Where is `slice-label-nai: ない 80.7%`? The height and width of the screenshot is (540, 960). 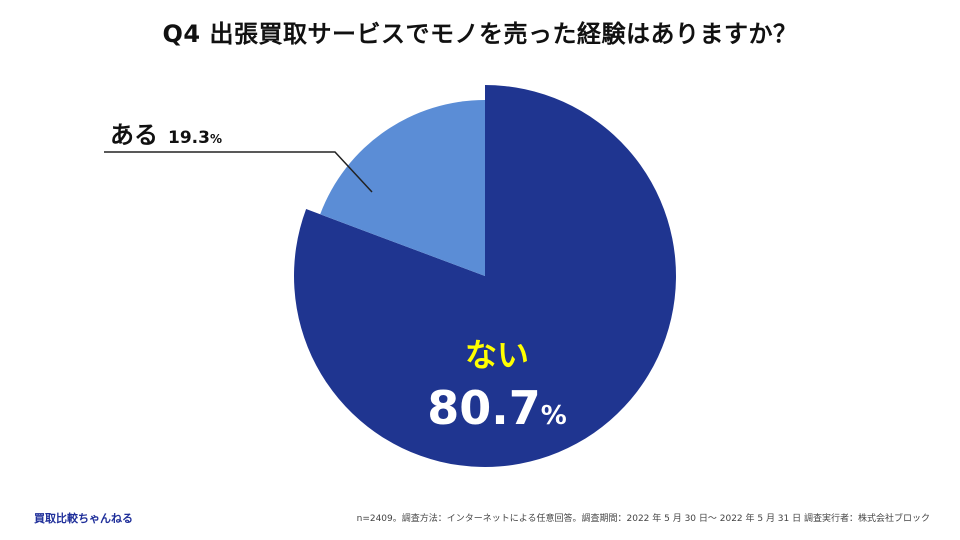
slice-label-nai: ない 80.7% is located at coordinates (497, 385).